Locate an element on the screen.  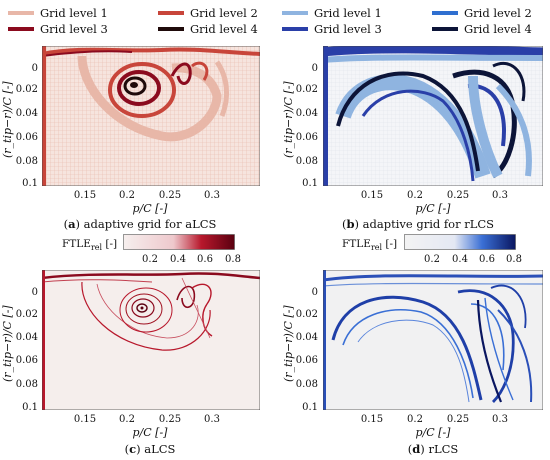
panel-b-caption: (b) adaptive grid for rLCS is located at coordinates (418, 224).